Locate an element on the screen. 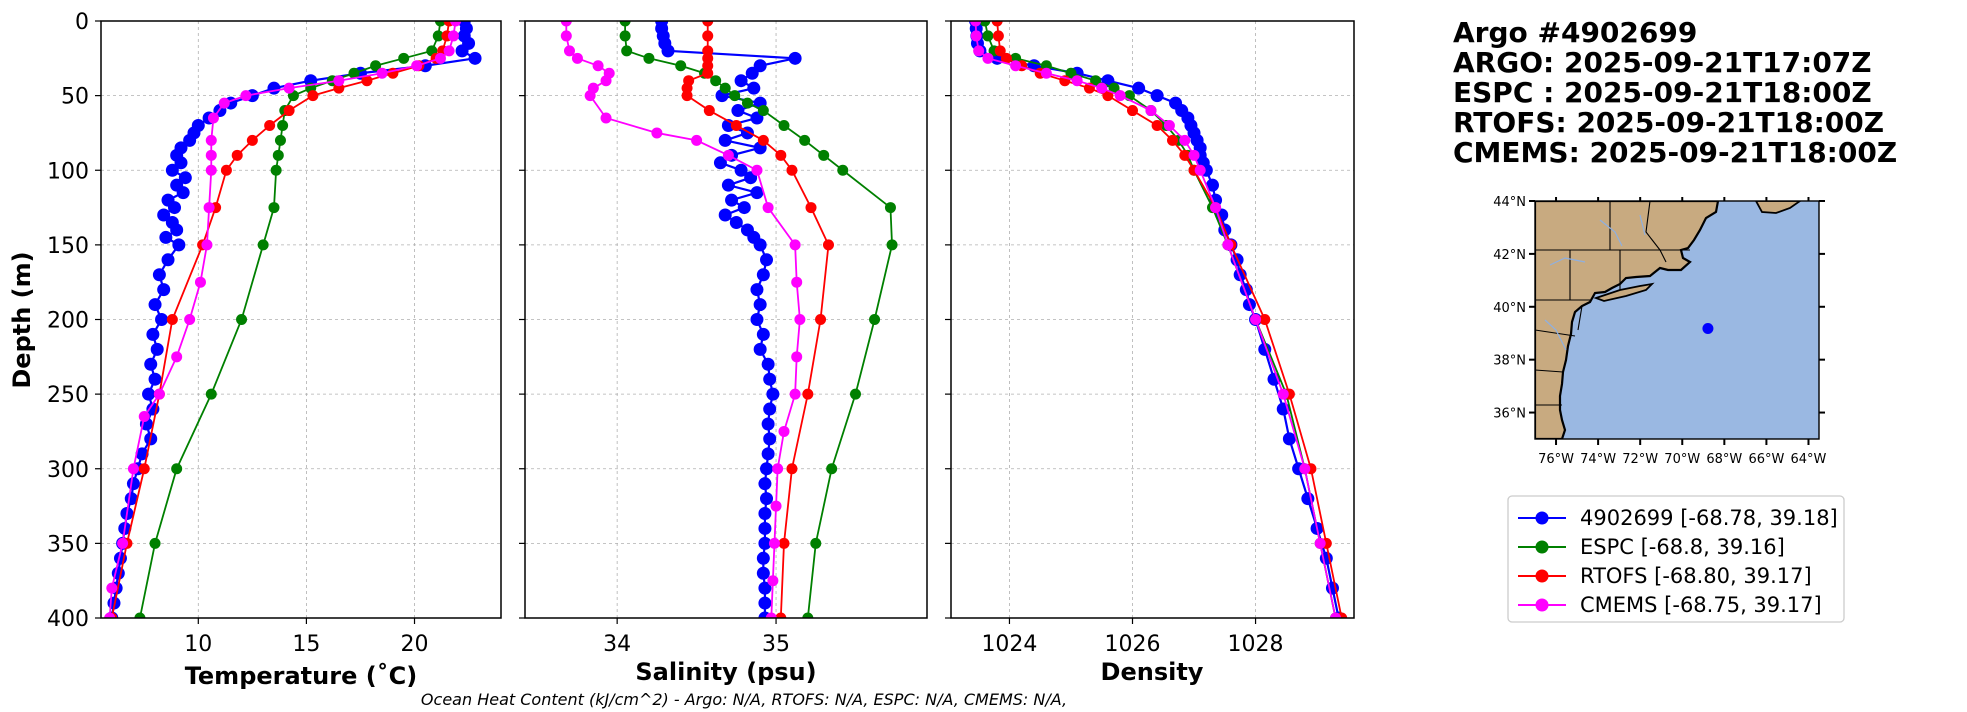  long-island is located at coordinates (1624, 292).